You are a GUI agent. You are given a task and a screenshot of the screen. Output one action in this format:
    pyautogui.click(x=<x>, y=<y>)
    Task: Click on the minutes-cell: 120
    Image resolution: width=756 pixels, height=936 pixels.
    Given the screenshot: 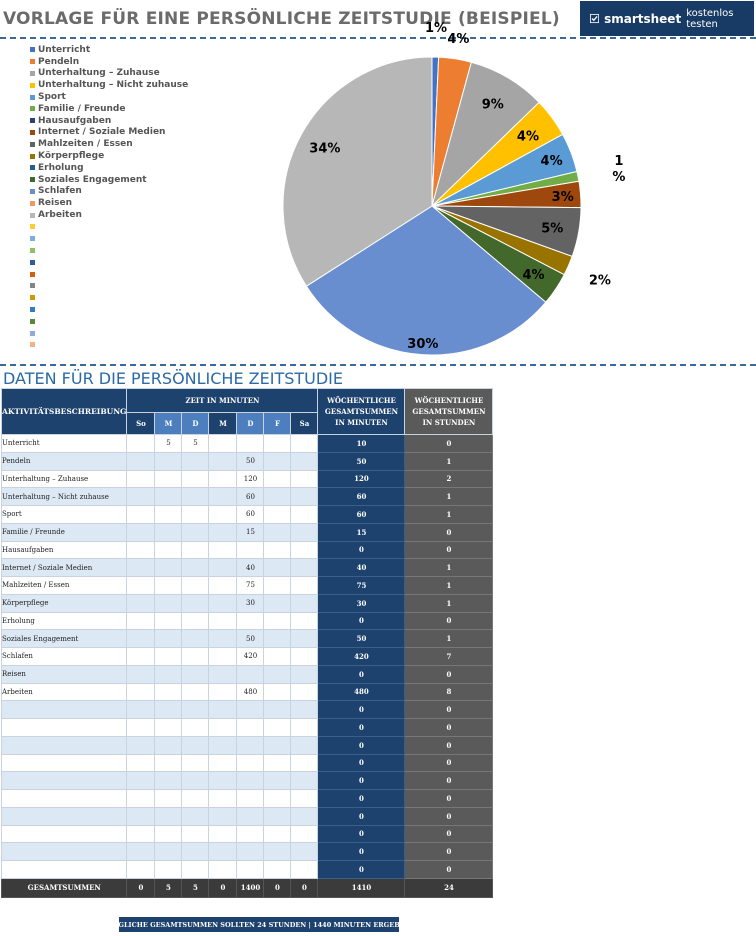 What is the action you would take?
    pyautogui.click(x=250, y=479)
    